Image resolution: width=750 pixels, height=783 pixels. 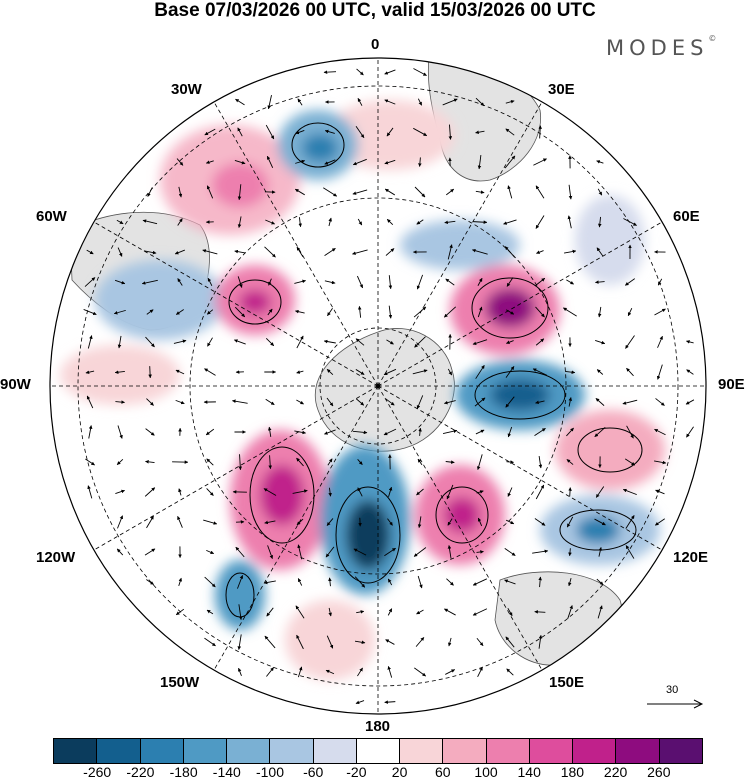 I want to click on colorbar-tick-label: 60, so click(x=443, y=772).